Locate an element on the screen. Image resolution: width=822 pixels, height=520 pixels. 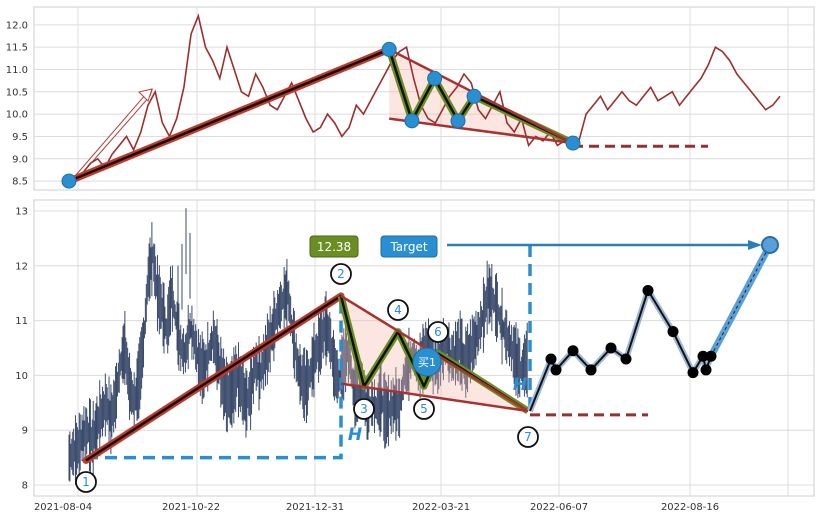
target-box is located at coordinates (409, 246).